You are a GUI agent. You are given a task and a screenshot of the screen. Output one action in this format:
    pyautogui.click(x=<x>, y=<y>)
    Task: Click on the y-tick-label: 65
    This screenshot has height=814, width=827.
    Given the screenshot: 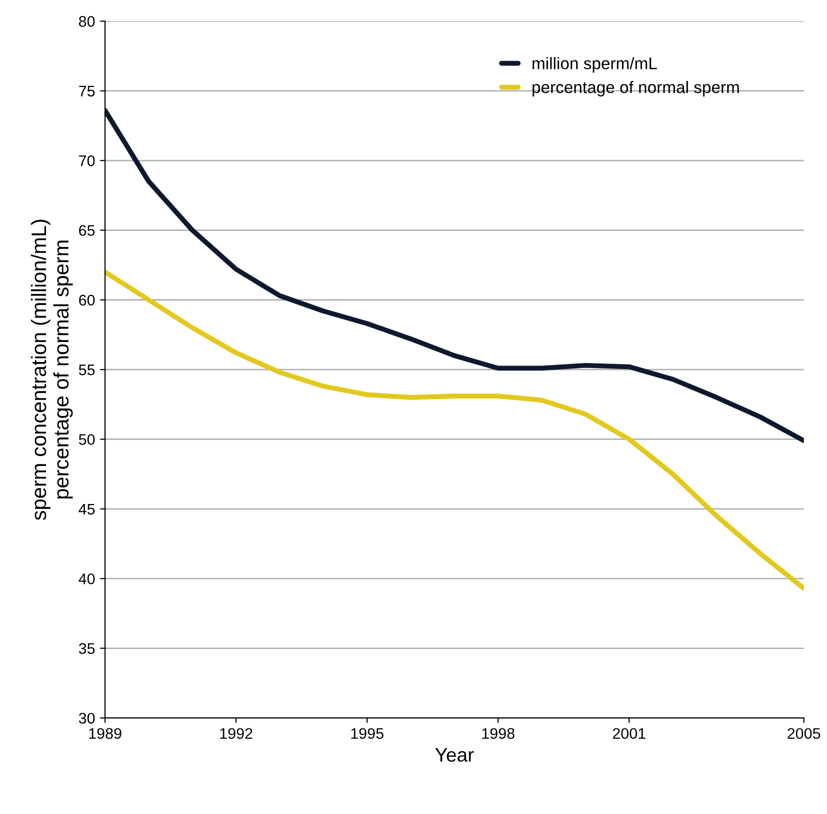 What is the action you would take?
    pyautogui.click(x=87, y=230)
    